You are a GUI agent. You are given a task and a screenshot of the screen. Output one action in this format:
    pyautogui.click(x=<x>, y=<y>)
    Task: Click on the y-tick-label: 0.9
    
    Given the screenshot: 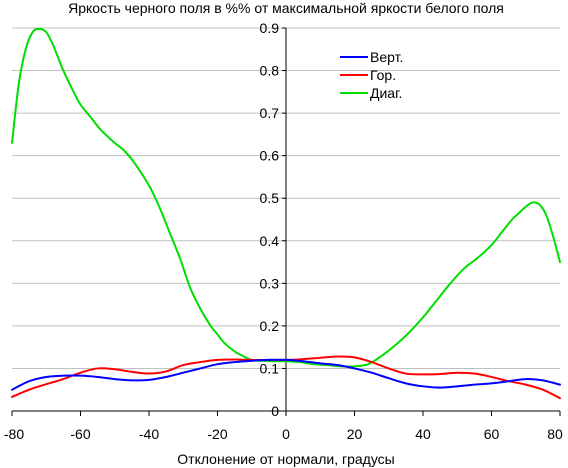 What is the action you would take?
    pyautogui.click(x=270, y=28)
    